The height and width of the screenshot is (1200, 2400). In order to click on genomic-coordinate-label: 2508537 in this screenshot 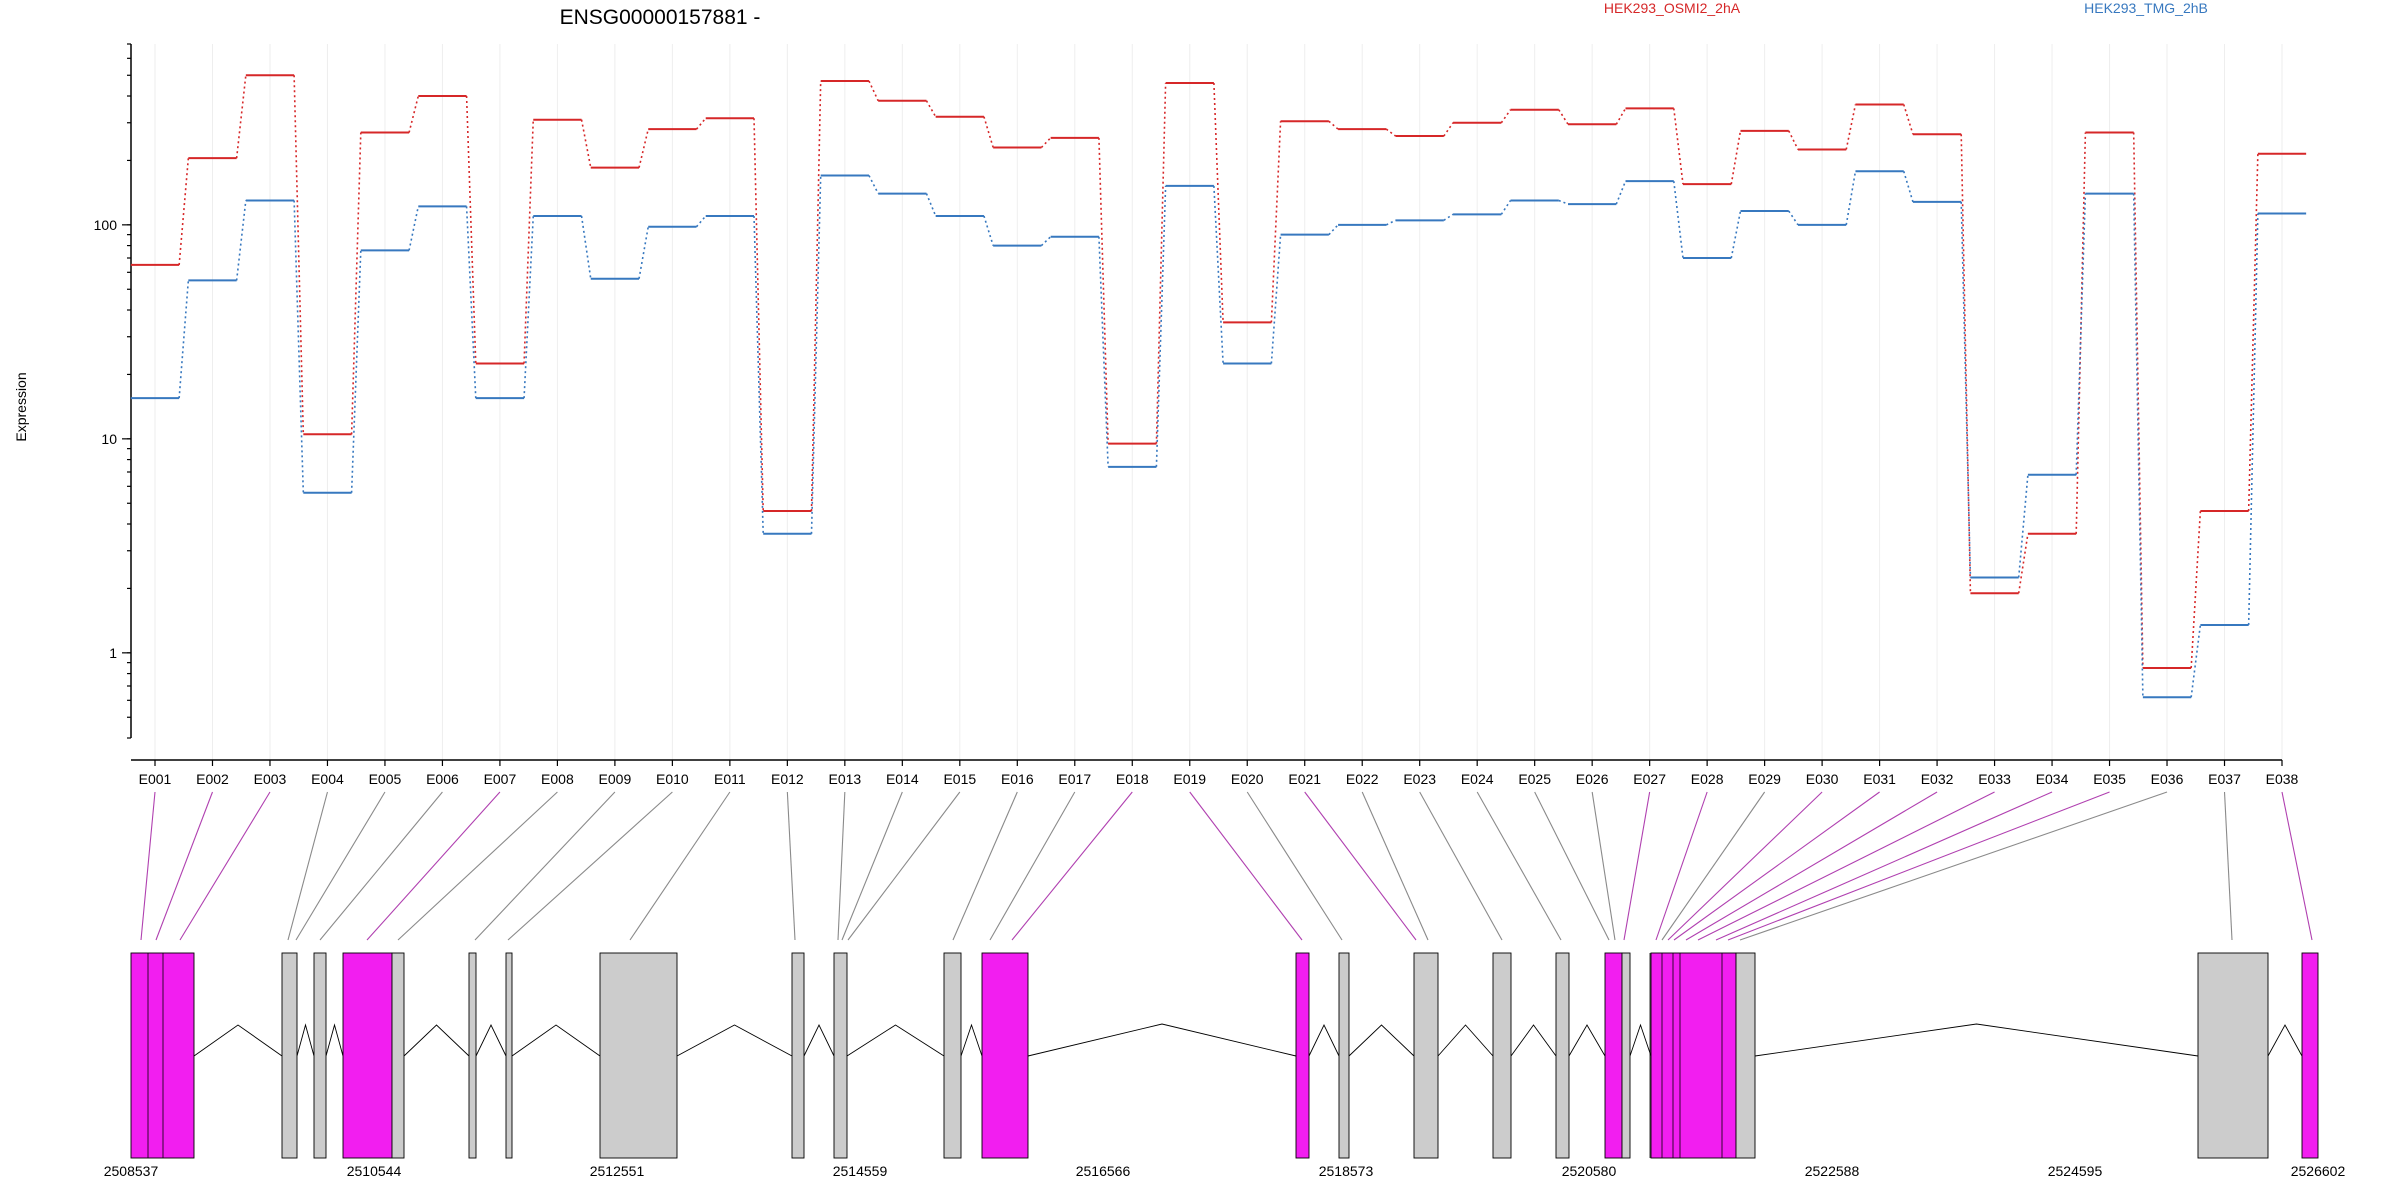, I will do `click(131, 1171)`.